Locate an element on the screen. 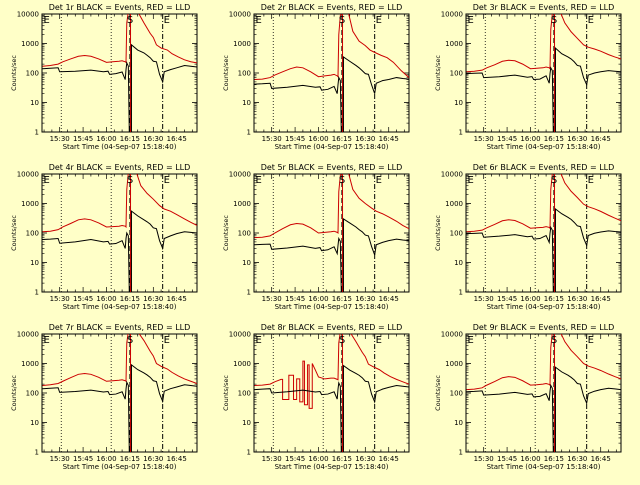  panel-title: Det 5r BLACK = Events, RED = LLD is located at coordinates (332, 167).